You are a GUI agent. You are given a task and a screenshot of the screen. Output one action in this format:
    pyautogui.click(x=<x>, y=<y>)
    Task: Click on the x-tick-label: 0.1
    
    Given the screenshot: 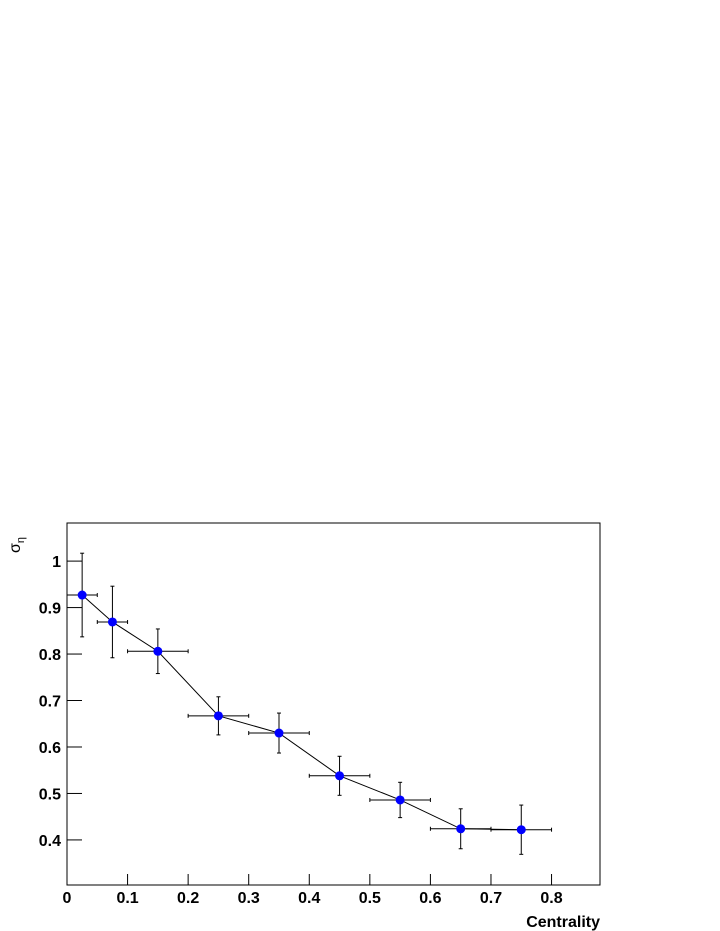 What is the action you would take?
    pyautogui.click(x=127, y=898)
    